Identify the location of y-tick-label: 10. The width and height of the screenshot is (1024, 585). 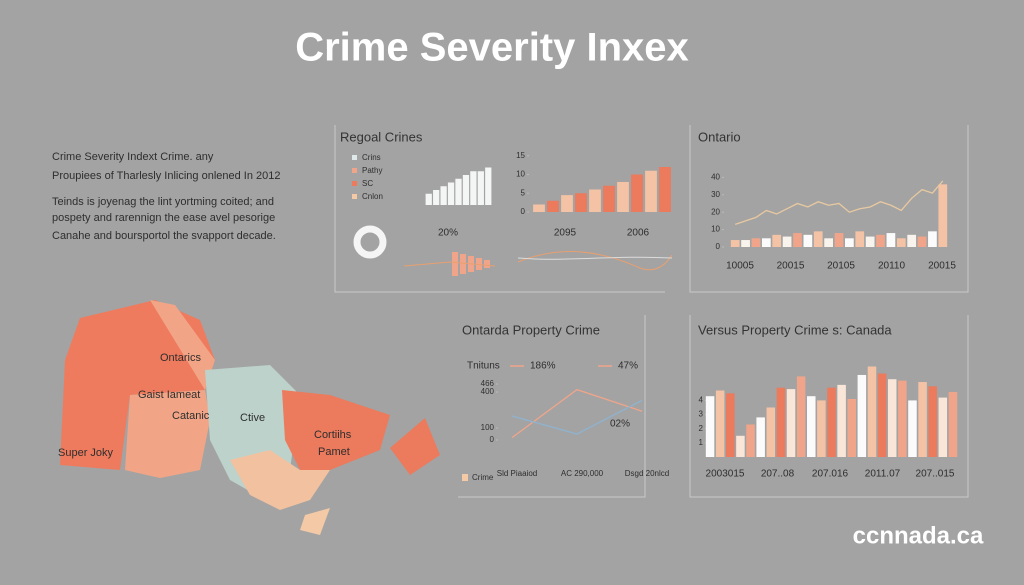
(715, 229).